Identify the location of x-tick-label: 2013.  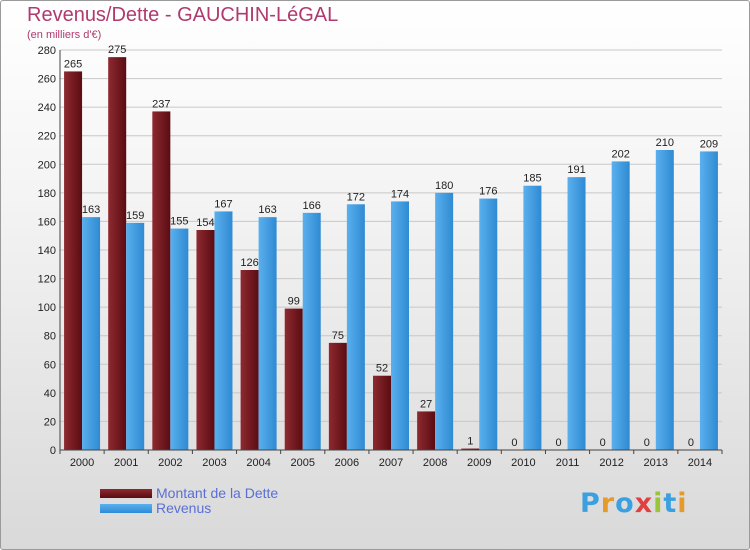
(656, 463).